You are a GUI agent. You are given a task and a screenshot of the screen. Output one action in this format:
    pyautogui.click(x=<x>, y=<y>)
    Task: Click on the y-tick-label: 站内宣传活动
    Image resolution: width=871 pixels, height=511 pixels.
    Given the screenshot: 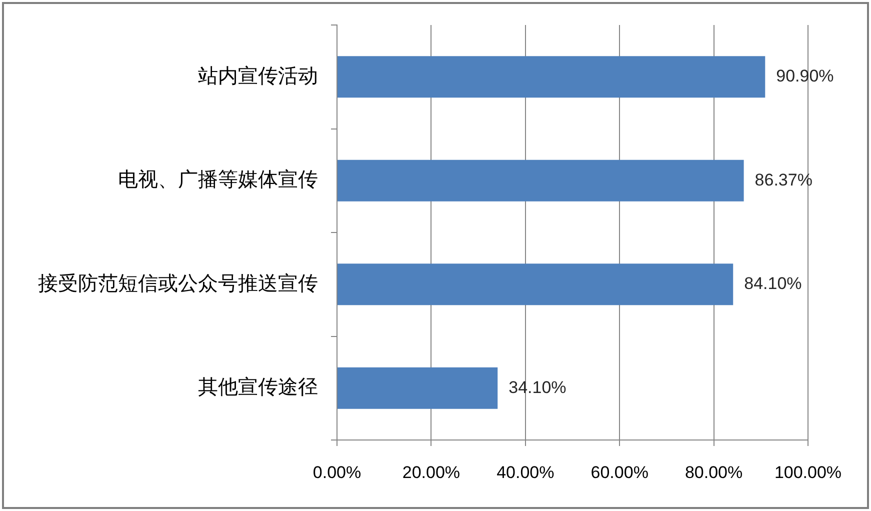 What is the action you would take?
    pyautogui.click(x=258, y=76)
    